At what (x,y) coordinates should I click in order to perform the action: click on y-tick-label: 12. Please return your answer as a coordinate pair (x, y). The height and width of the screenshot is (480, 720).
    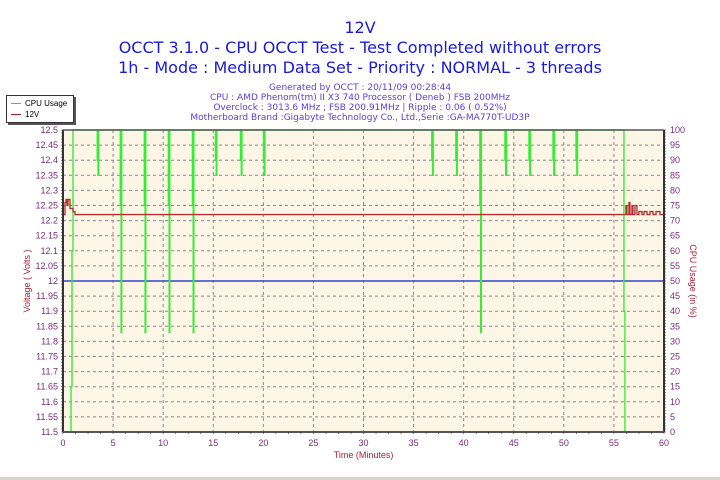
    Looking at the image, I should click on (53, 281).